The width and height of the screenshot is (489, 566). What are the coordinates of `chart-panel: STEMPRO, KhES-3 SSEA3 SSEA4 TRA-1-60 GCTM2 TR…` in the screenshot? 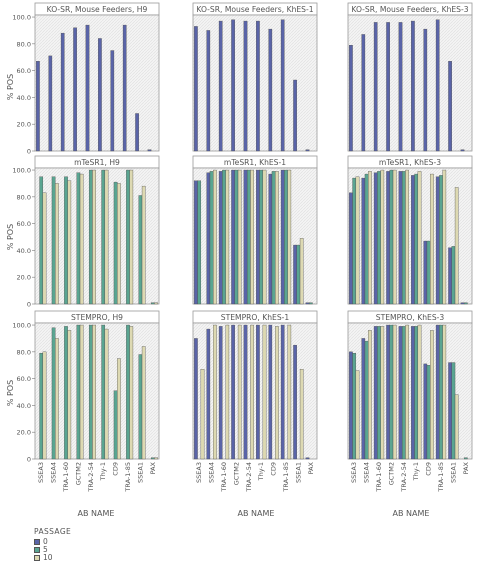 It's located at (410, 401).